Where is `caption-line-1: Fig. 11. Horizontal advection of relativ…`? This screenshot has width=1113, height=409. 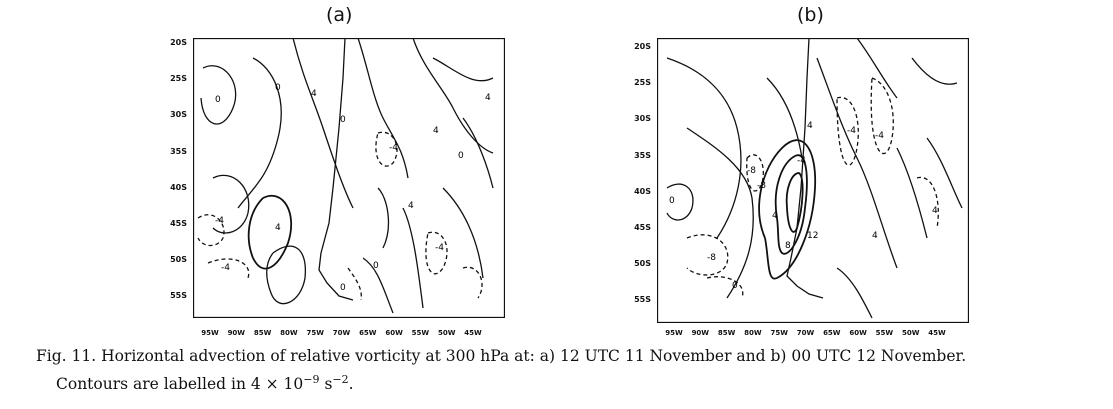 caption-line-1: Fig. 11. Horizontal advection of relativ… is located at coordinates (501, 356).